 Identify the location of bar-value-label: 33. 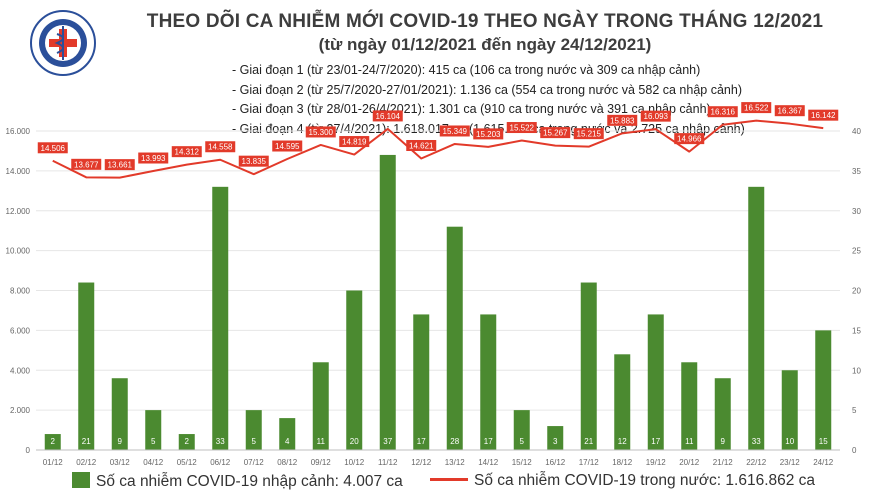
(220, 441).